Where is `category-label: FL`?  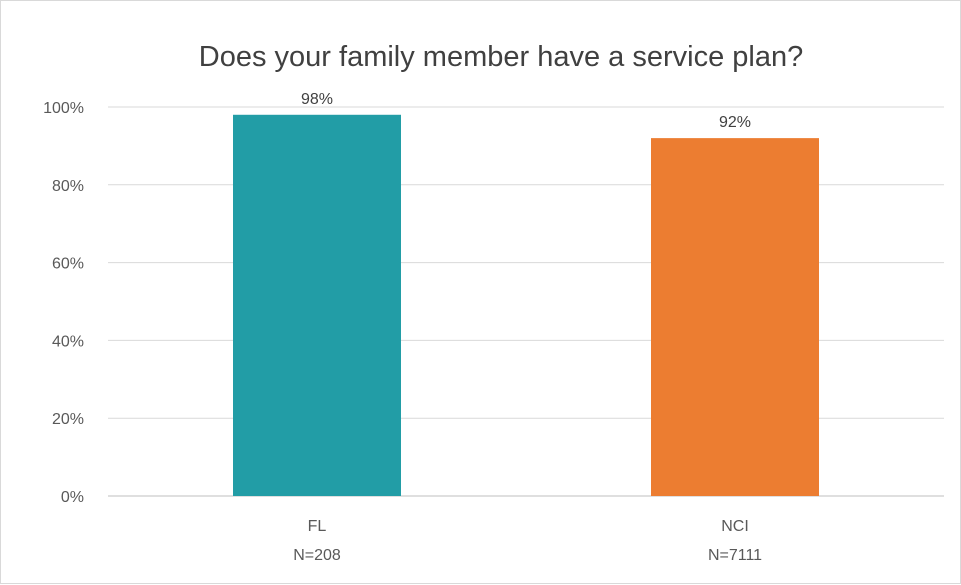 category-label: FL is located at coordinates (317, 526).